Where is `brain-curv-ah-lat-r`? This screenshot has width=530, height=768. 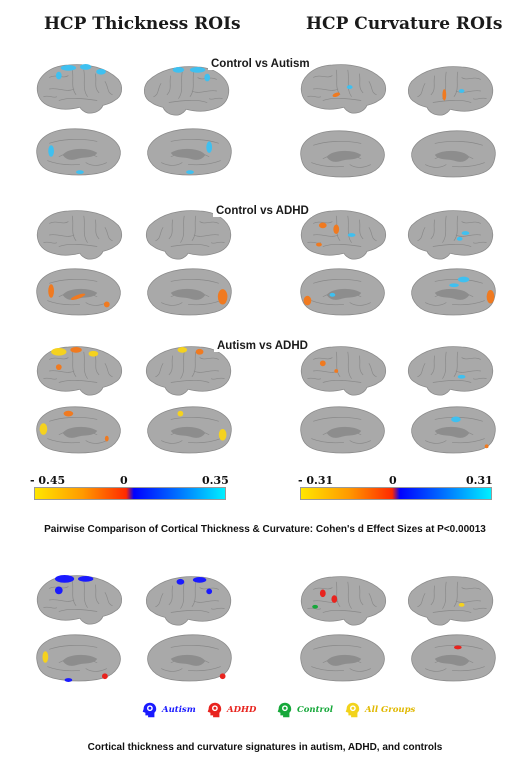 brain-curv-ah-lat-r is located at coordinates (450, 371).